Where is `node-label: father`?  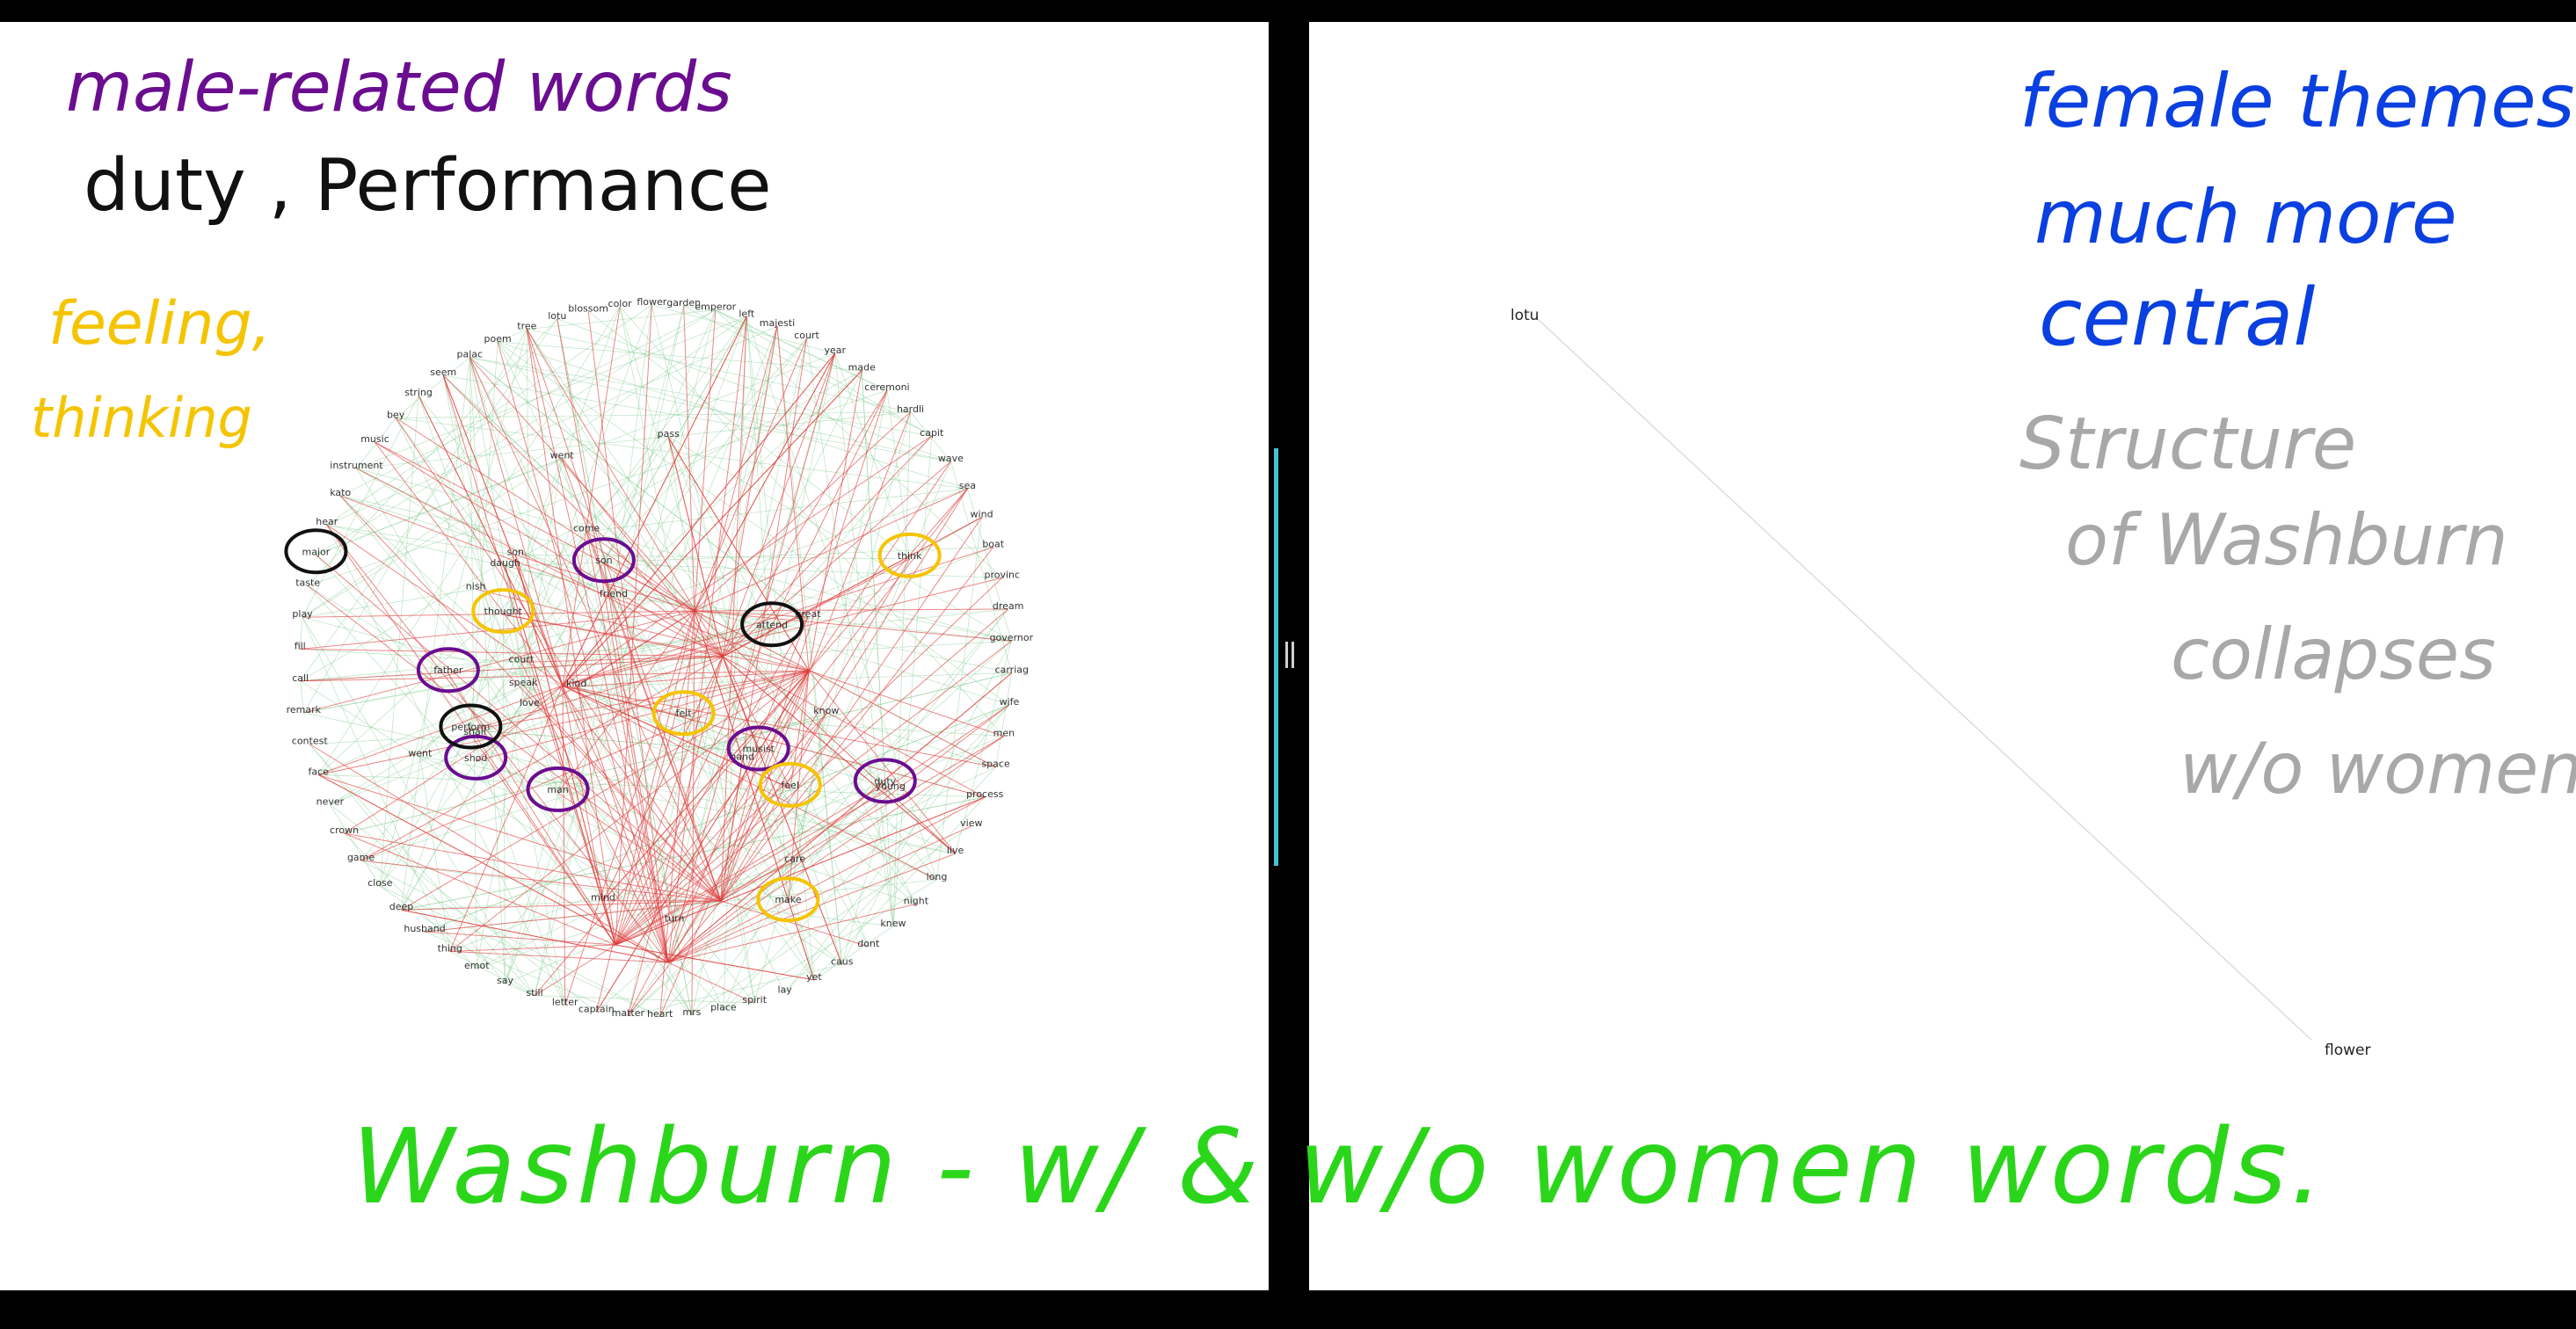 node-label: father is located at coordinates (448, 670).